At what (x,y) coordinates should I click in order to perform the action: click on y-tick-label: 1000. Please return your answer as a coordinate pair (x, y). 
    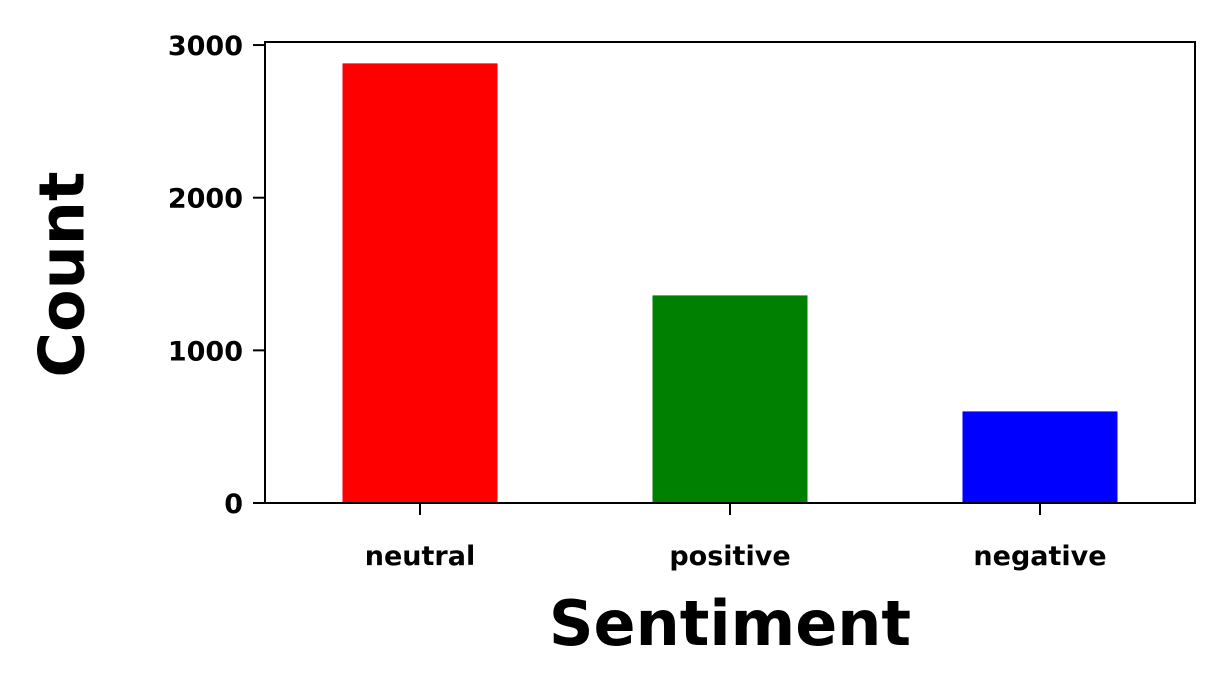
    Looking at the image, I should click on (205, 351).